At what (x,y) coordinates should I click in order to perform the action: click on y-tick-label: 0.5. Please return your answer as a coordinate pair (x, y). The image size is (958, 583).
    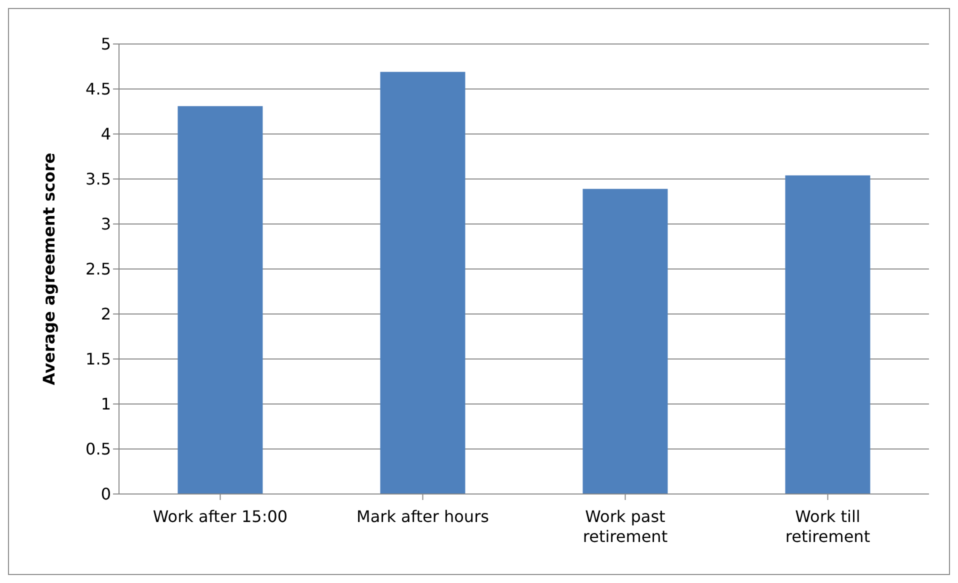
    Looking at the image, I should click on (98, 449).